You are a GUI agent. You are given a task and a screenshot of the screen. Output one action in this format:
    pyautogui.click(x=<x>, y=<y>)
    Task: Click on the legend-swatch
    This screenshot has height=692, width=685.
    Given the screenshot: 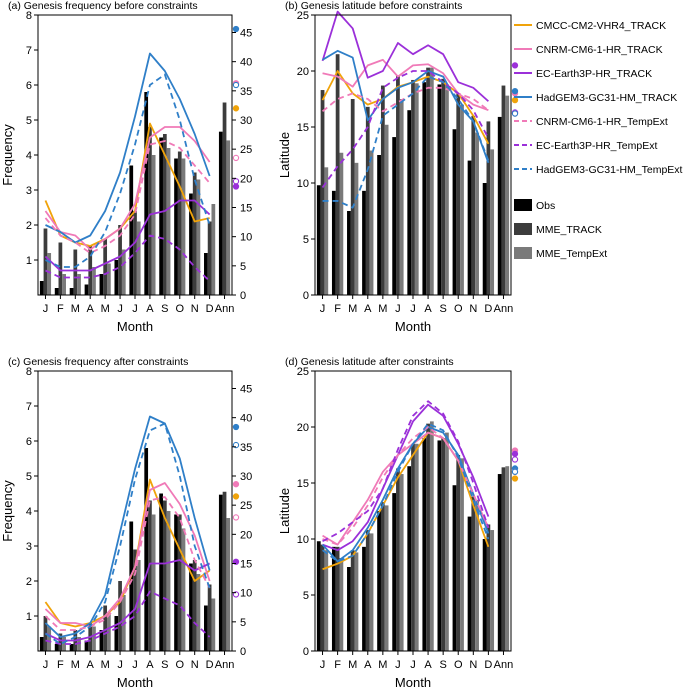 What is the action you would take?
    pyautogui.click(x=523, y=205)
    